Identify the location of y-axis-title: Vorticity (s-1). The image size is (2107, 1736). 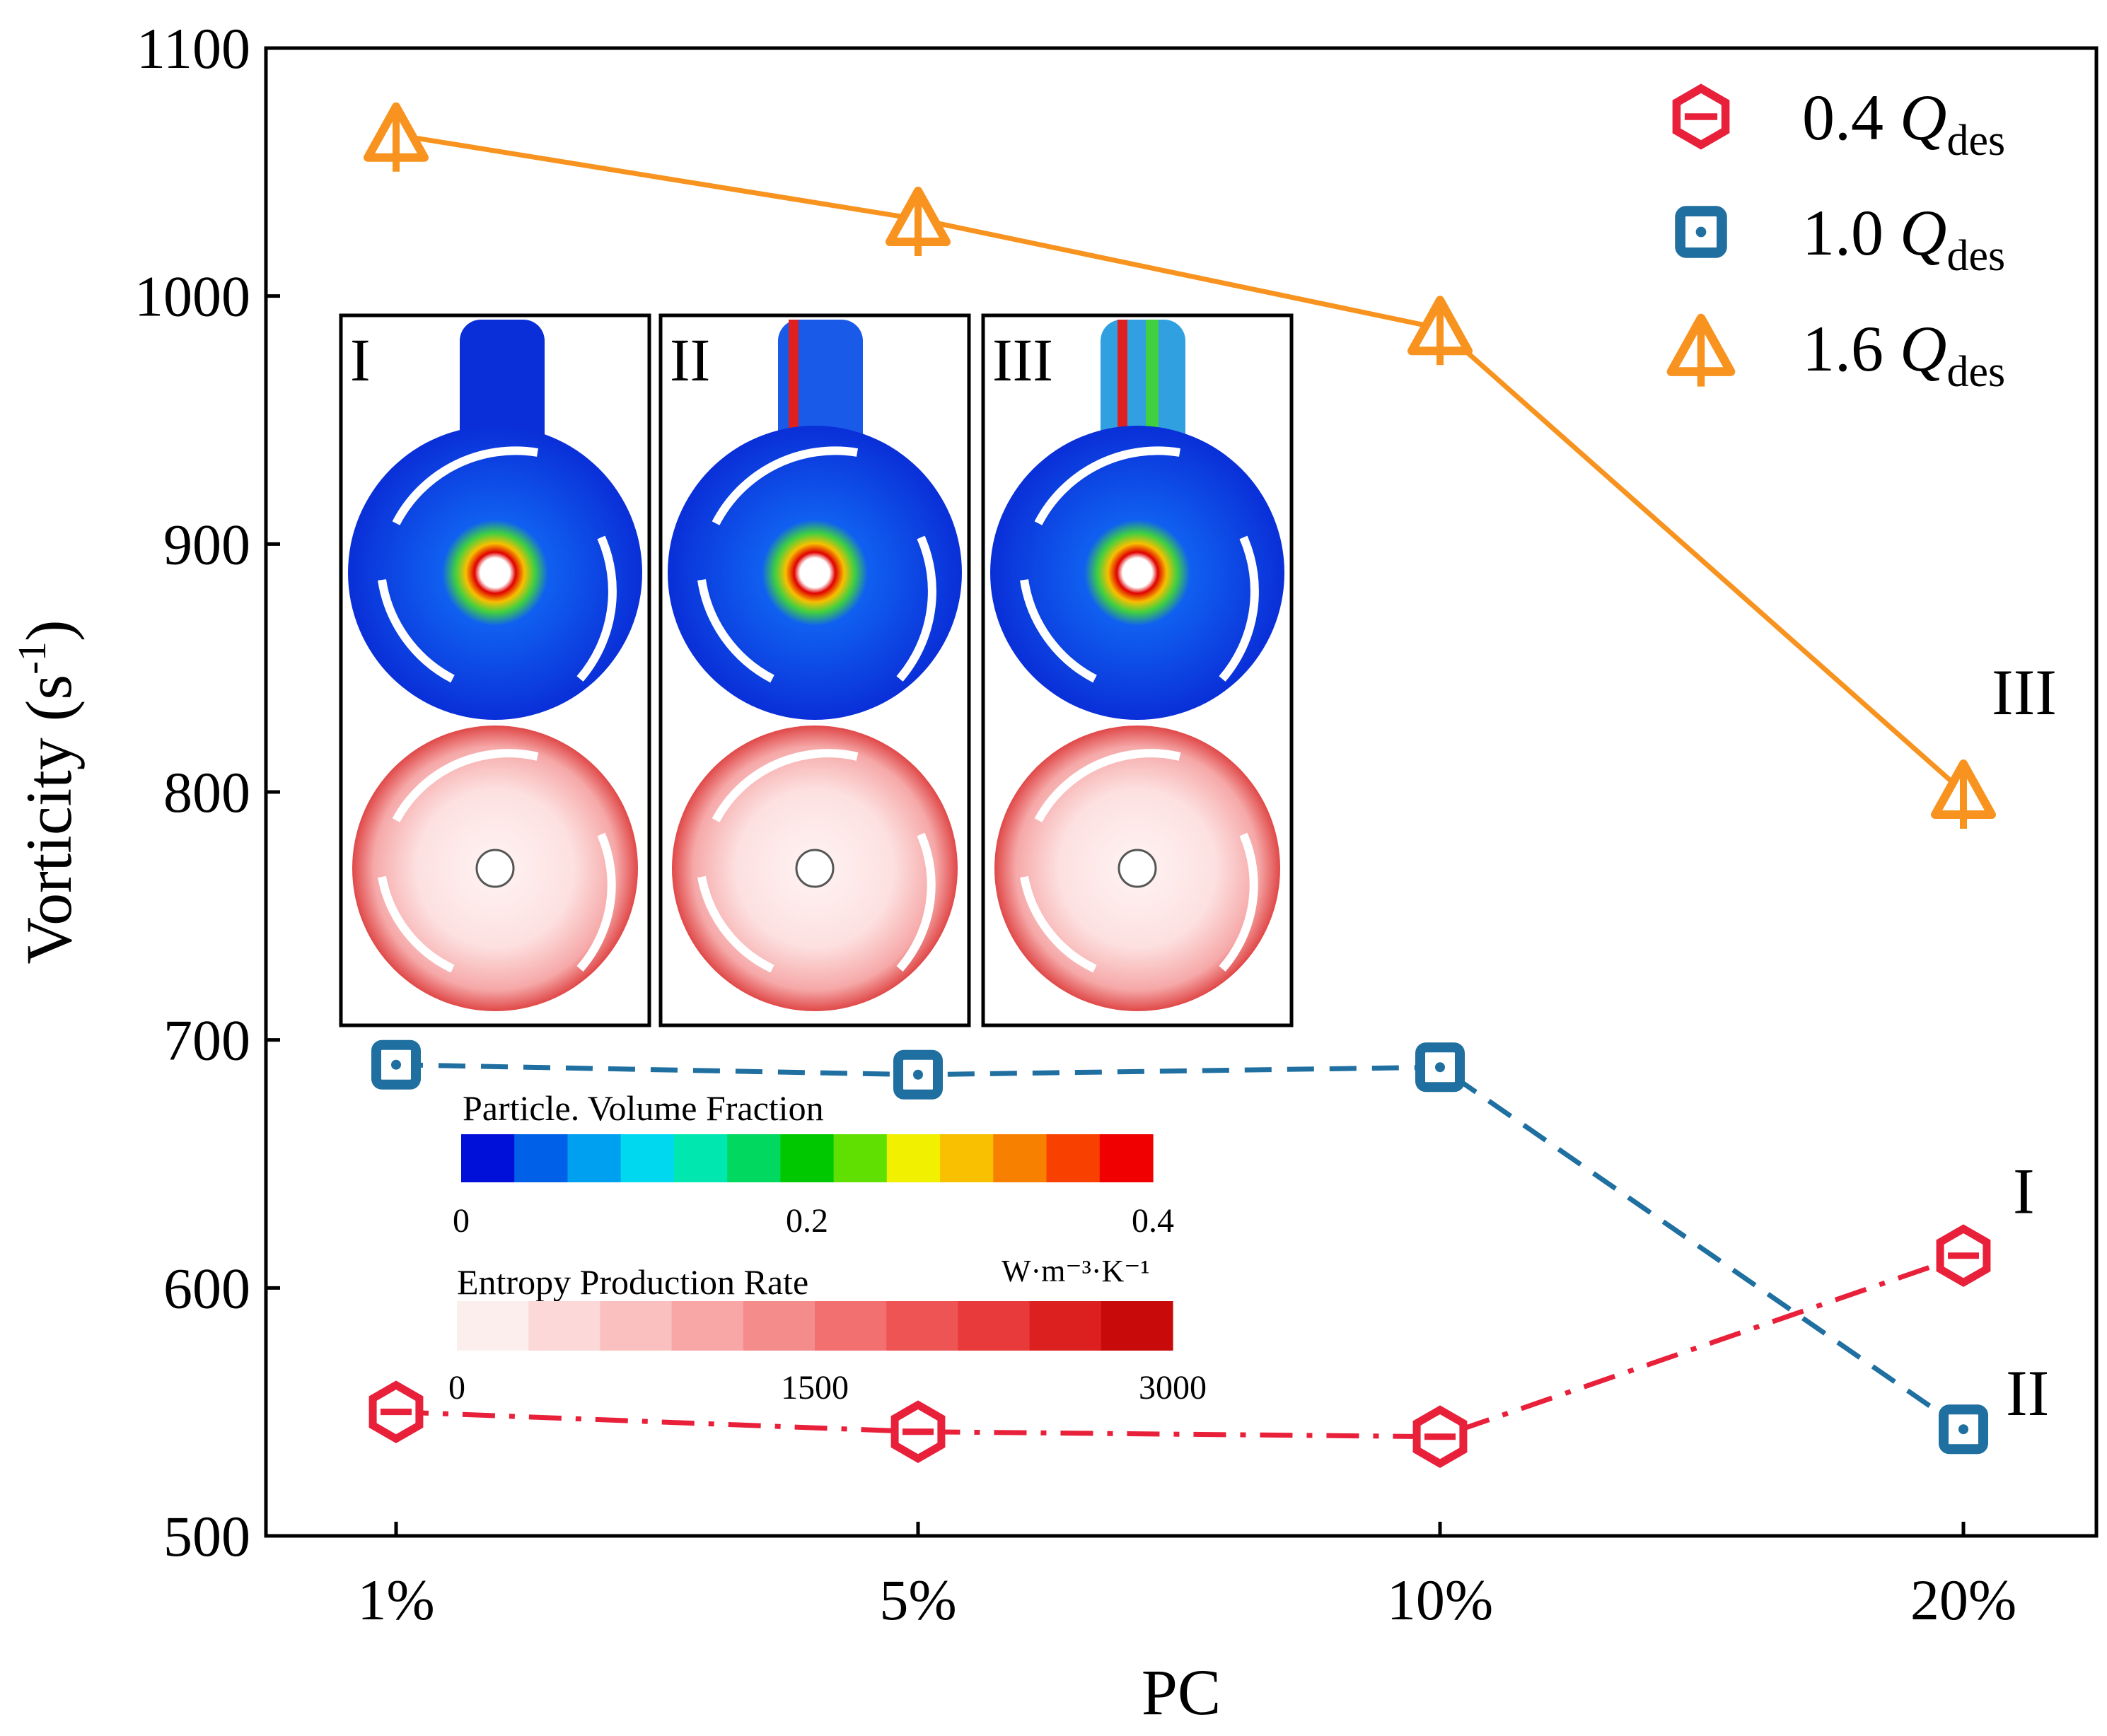
(48, 791).